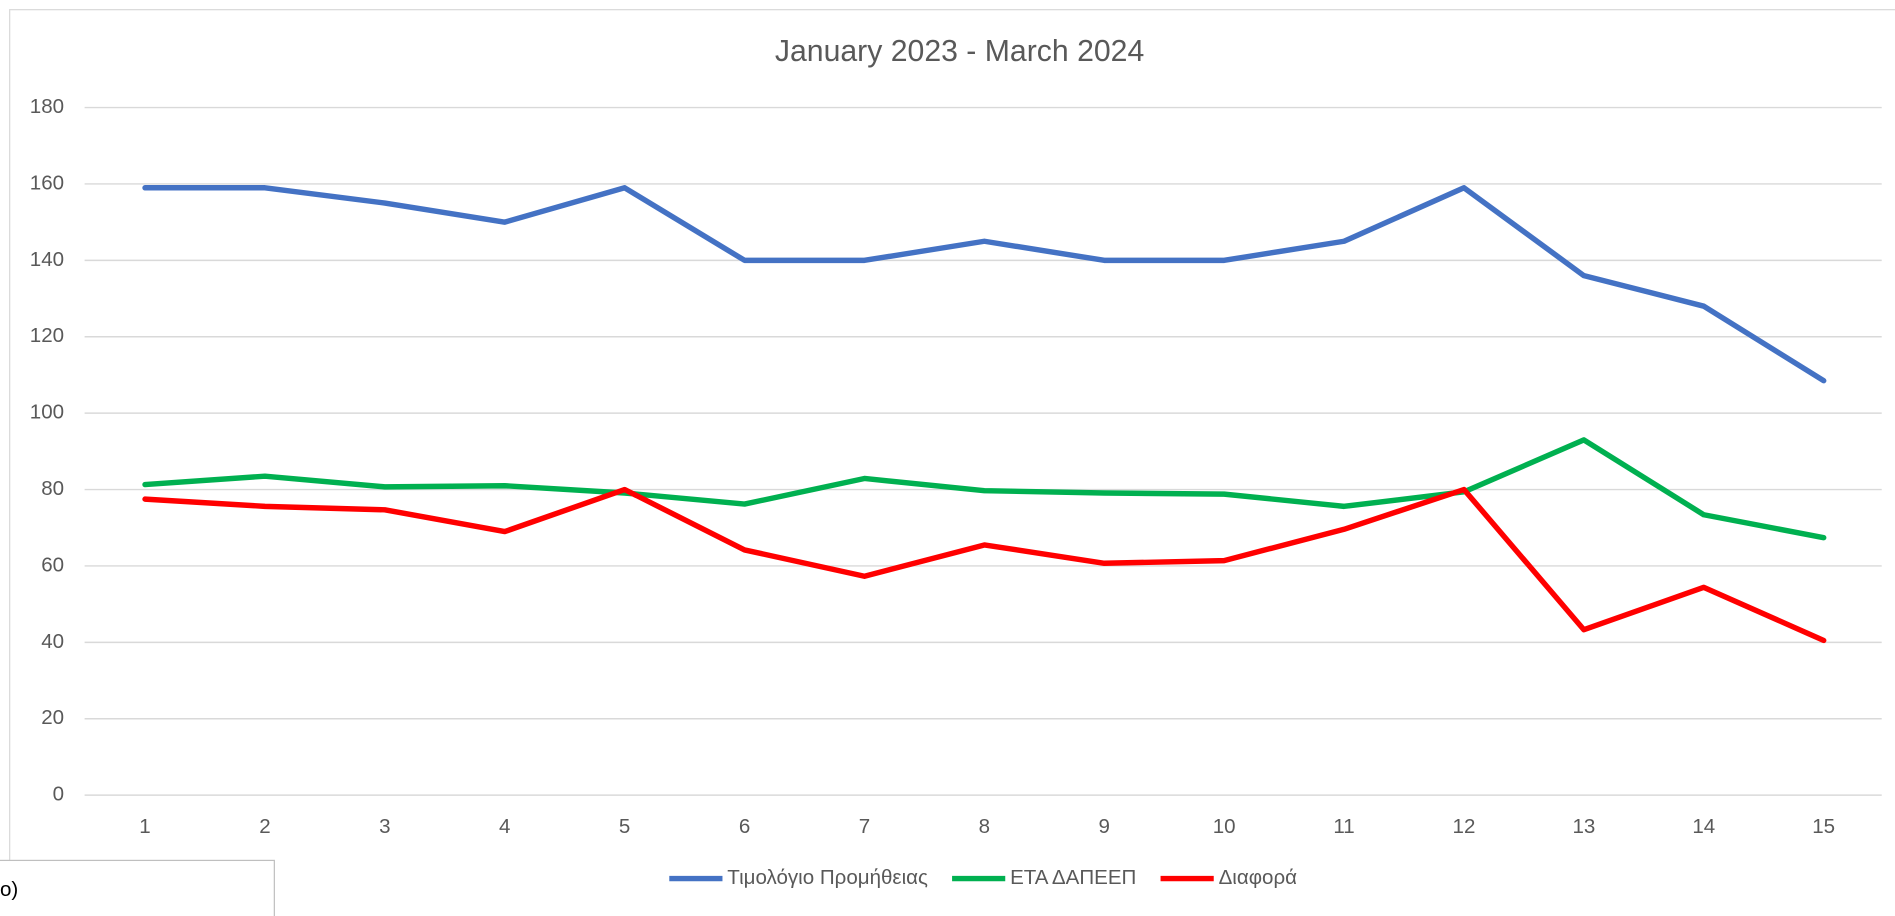 Image resolution: width=1895 pixels, height=916 pixels. Describe the element at coordinates (1343, 826) in the screenshot. I see `x-tick-label: 11` at that location.